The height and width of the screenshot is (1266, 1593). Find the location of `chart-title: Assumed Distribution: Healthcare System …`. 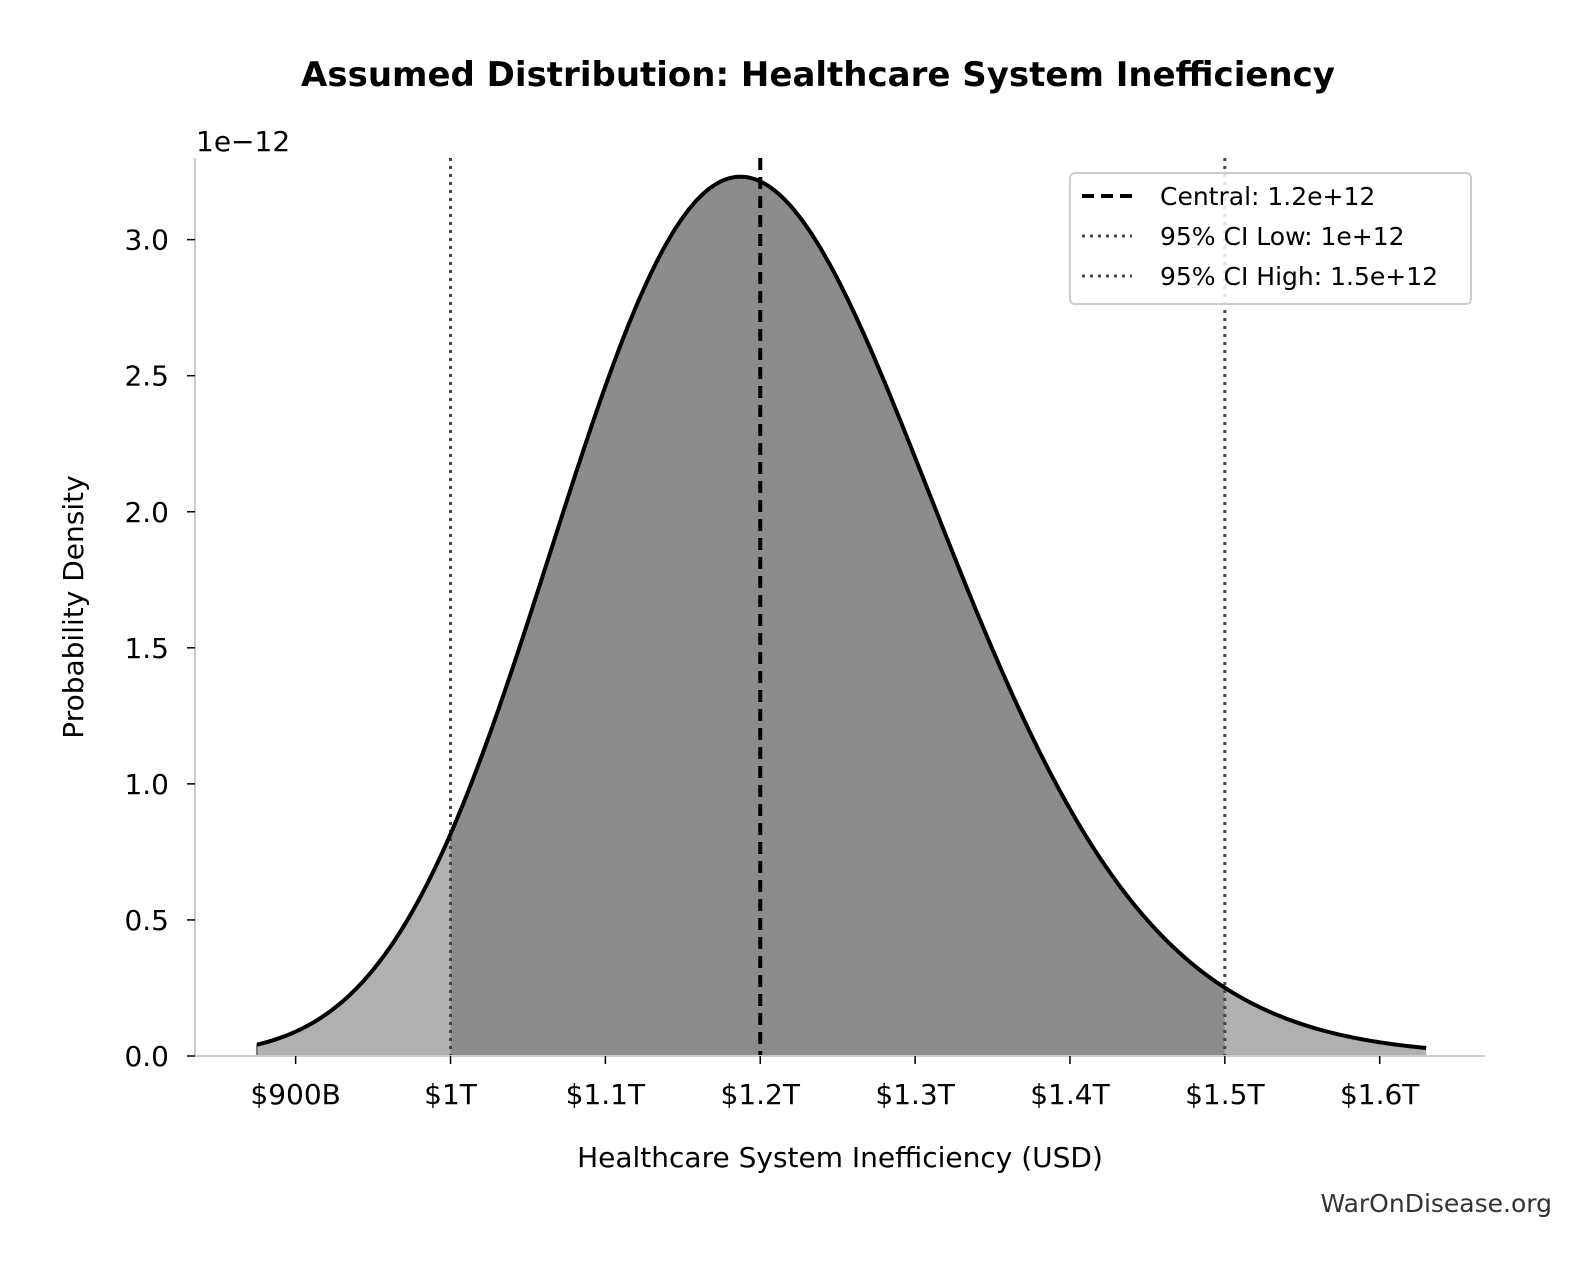

chart-title: Assumed Distribution: Healthcare System … is located at coordinates (818, 75).